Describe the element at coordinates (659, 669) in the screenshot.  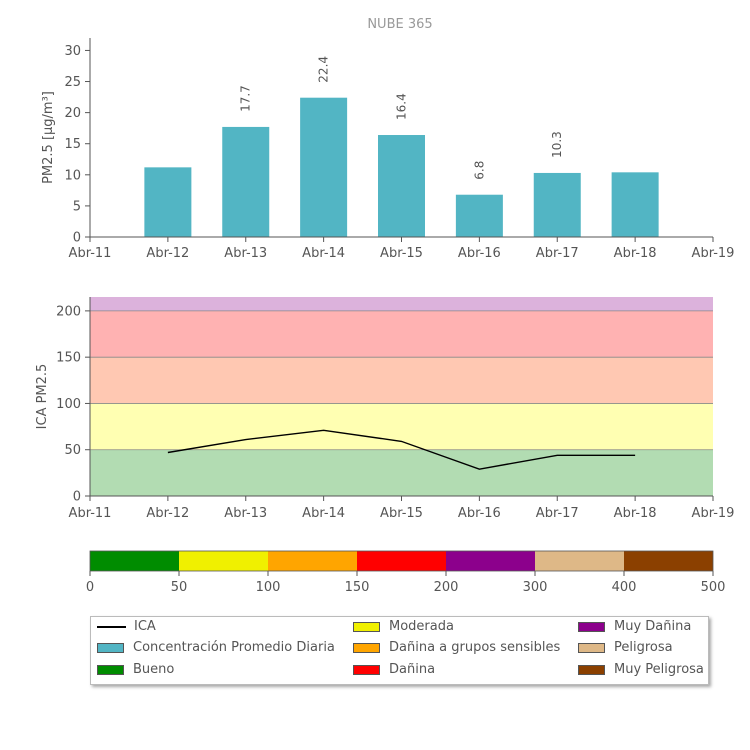
I see `legend-label: Muy Peligrosa` at that location.